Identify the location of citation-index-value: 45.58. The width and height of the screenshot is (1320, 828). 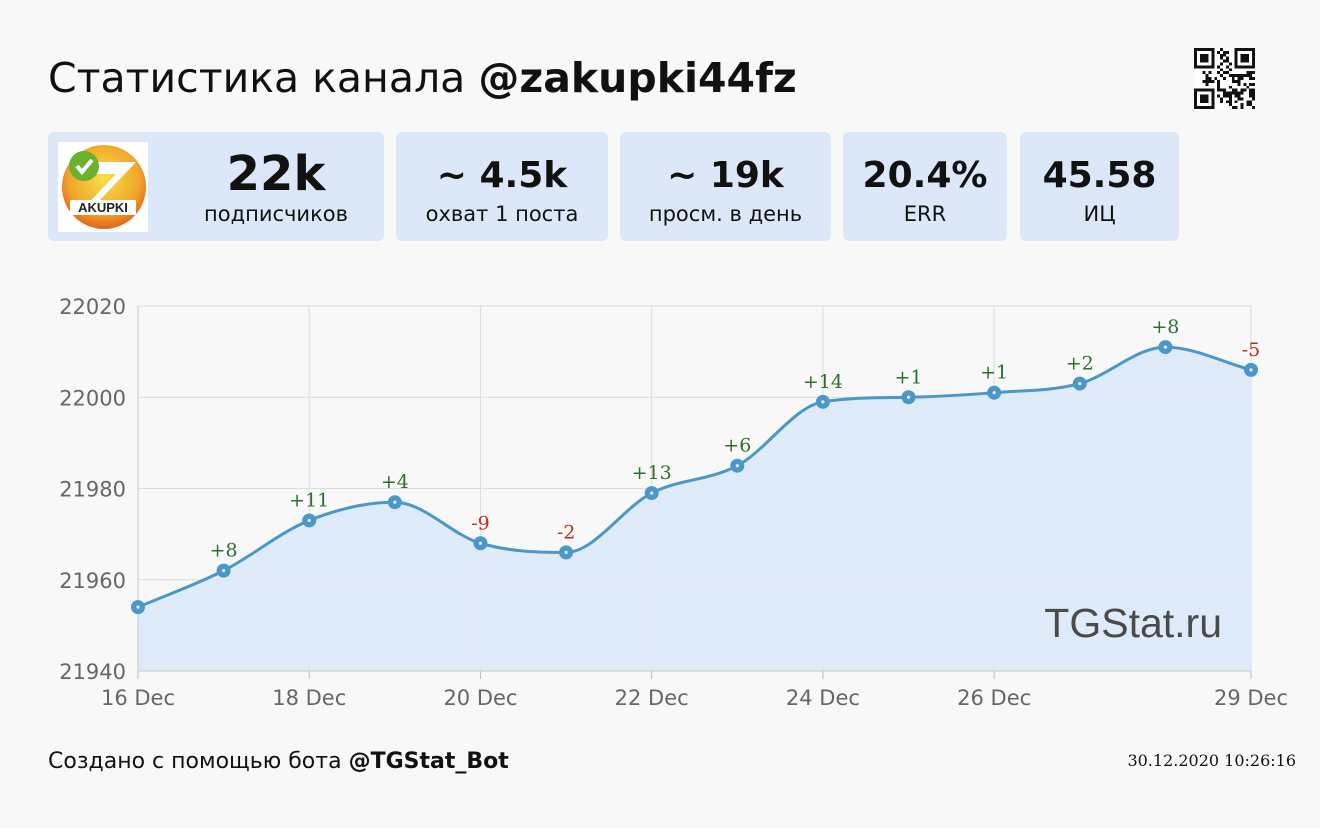
(1099, 175).